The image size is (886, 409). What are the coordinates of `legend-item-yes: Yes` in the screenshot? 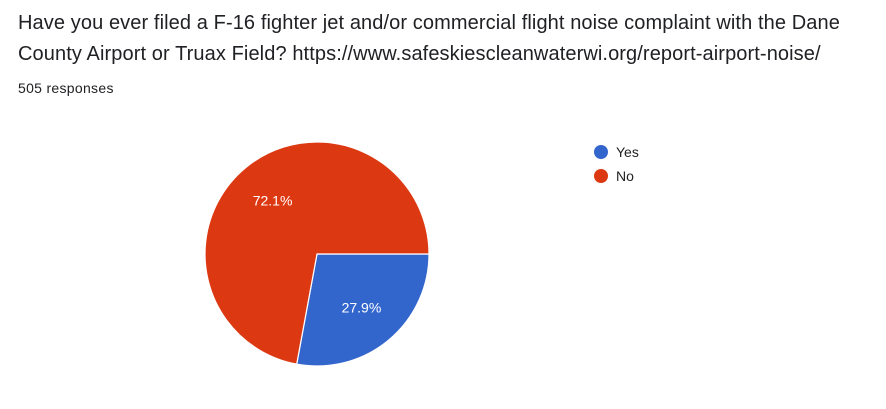 It's located at (616, 152).